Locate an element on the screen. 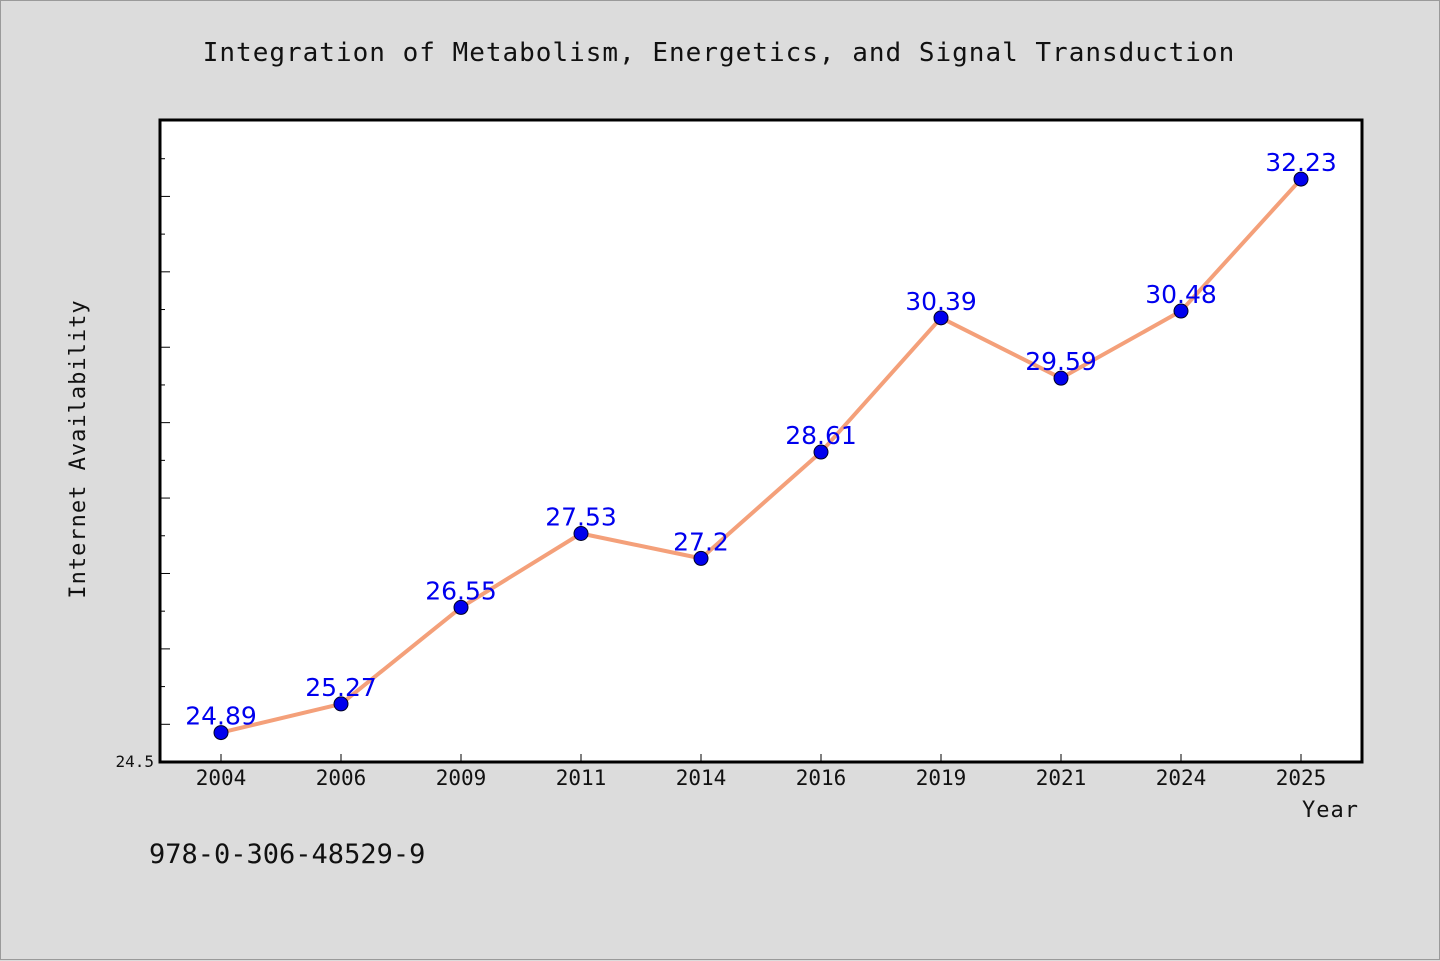 This screenshot has height=961, width=1440. data-label: 30.39 is located at coordinates (941, 301).